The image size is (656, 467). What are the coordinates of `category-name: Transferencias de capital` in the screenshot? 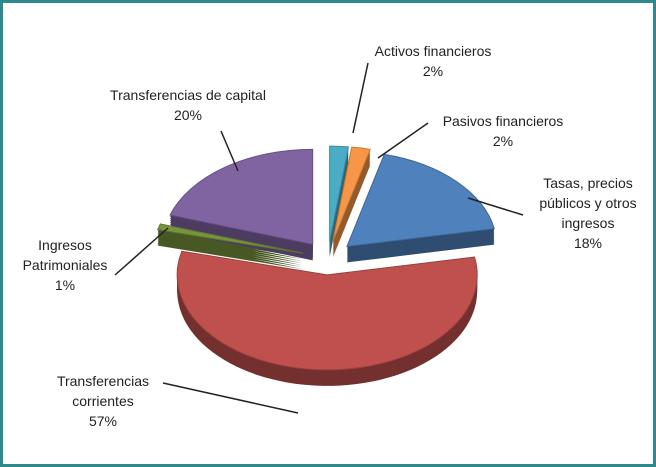 It's located at (188, 95).